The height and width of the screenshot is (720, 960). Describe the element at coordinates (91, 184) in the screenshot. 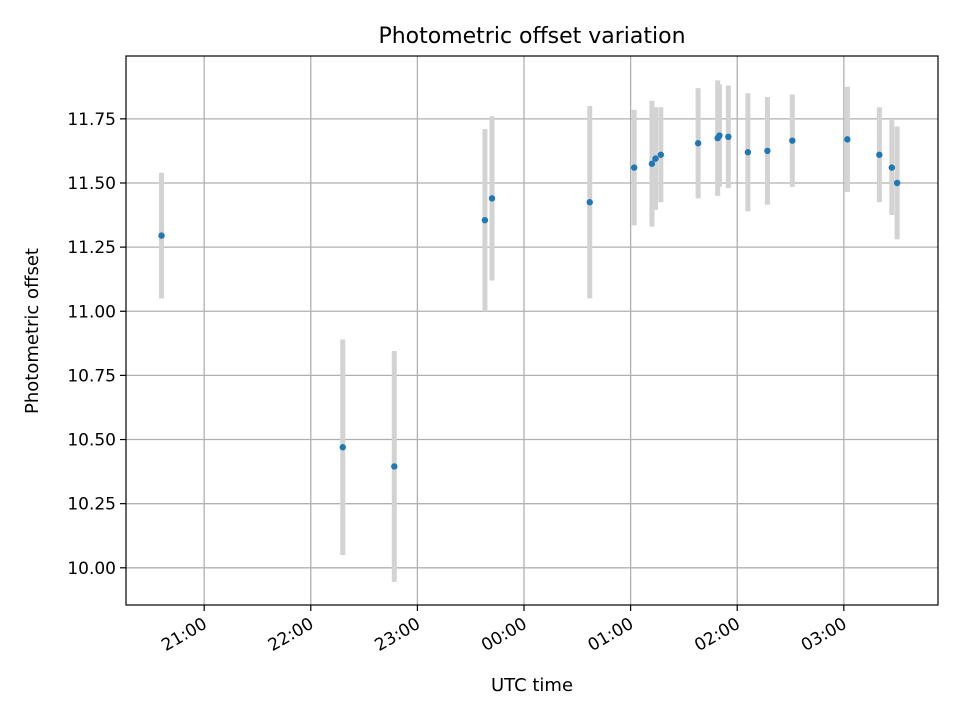

I see `y-tick-label: 11.50` at that location.